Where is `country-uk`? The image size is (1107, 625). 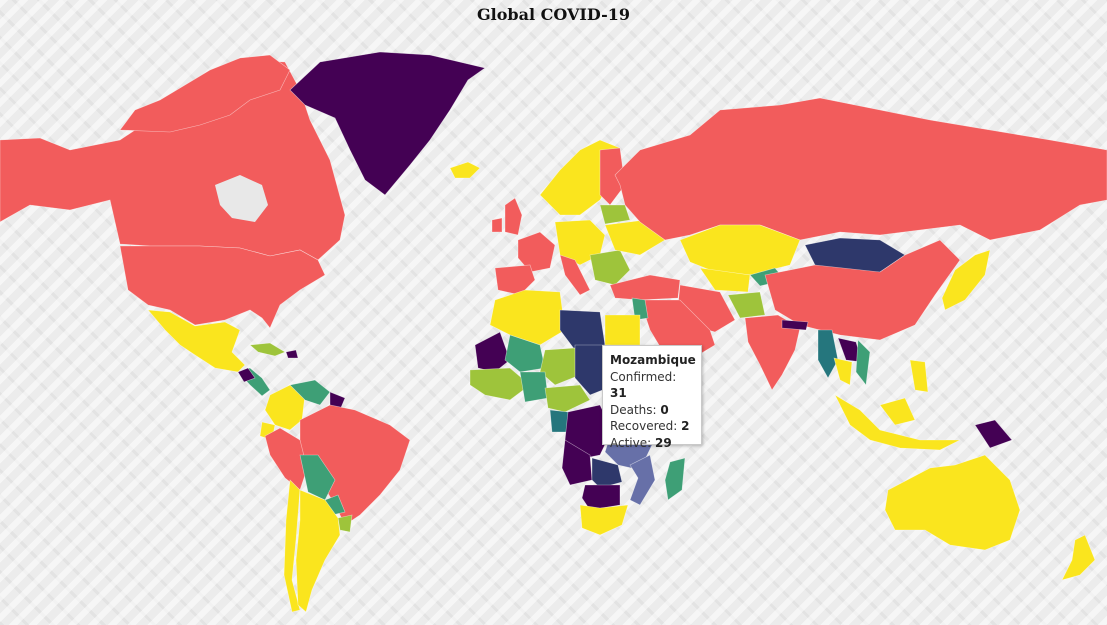
country-uk is located at coordinates (513, 216).